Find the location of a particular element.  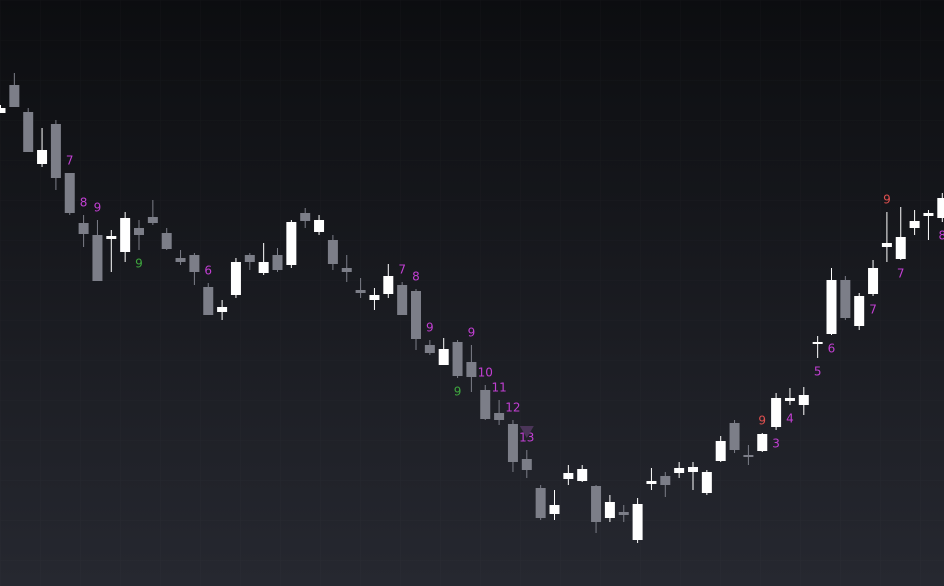

count-label: 10 is located at coordinates (485, 373).